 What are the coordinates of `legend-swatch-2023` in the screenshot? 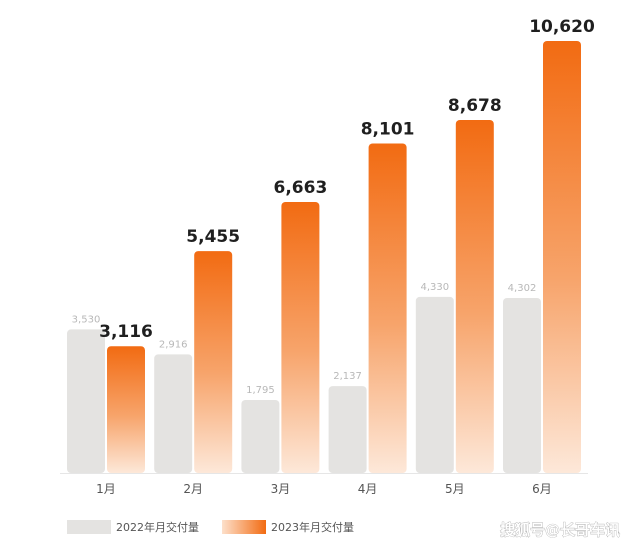 It's located at (244, 527).